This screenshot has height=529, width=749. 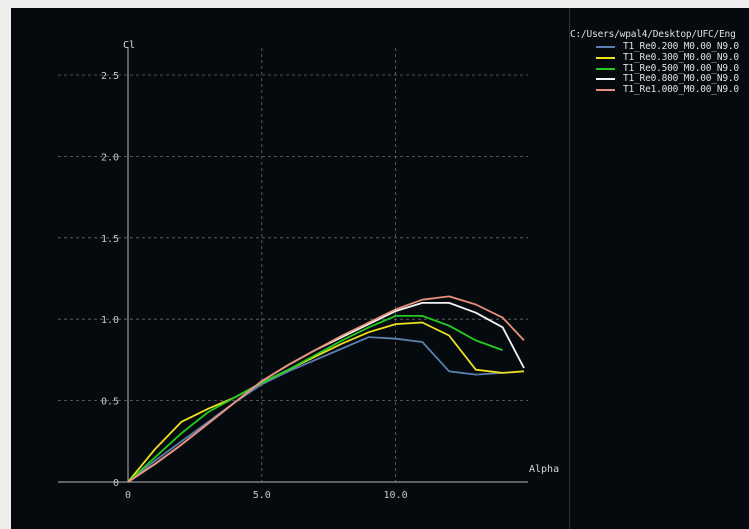 I want to click on legend-label: T1_Re0.500_M0.00_N9.0, so click(x=681, y=68).